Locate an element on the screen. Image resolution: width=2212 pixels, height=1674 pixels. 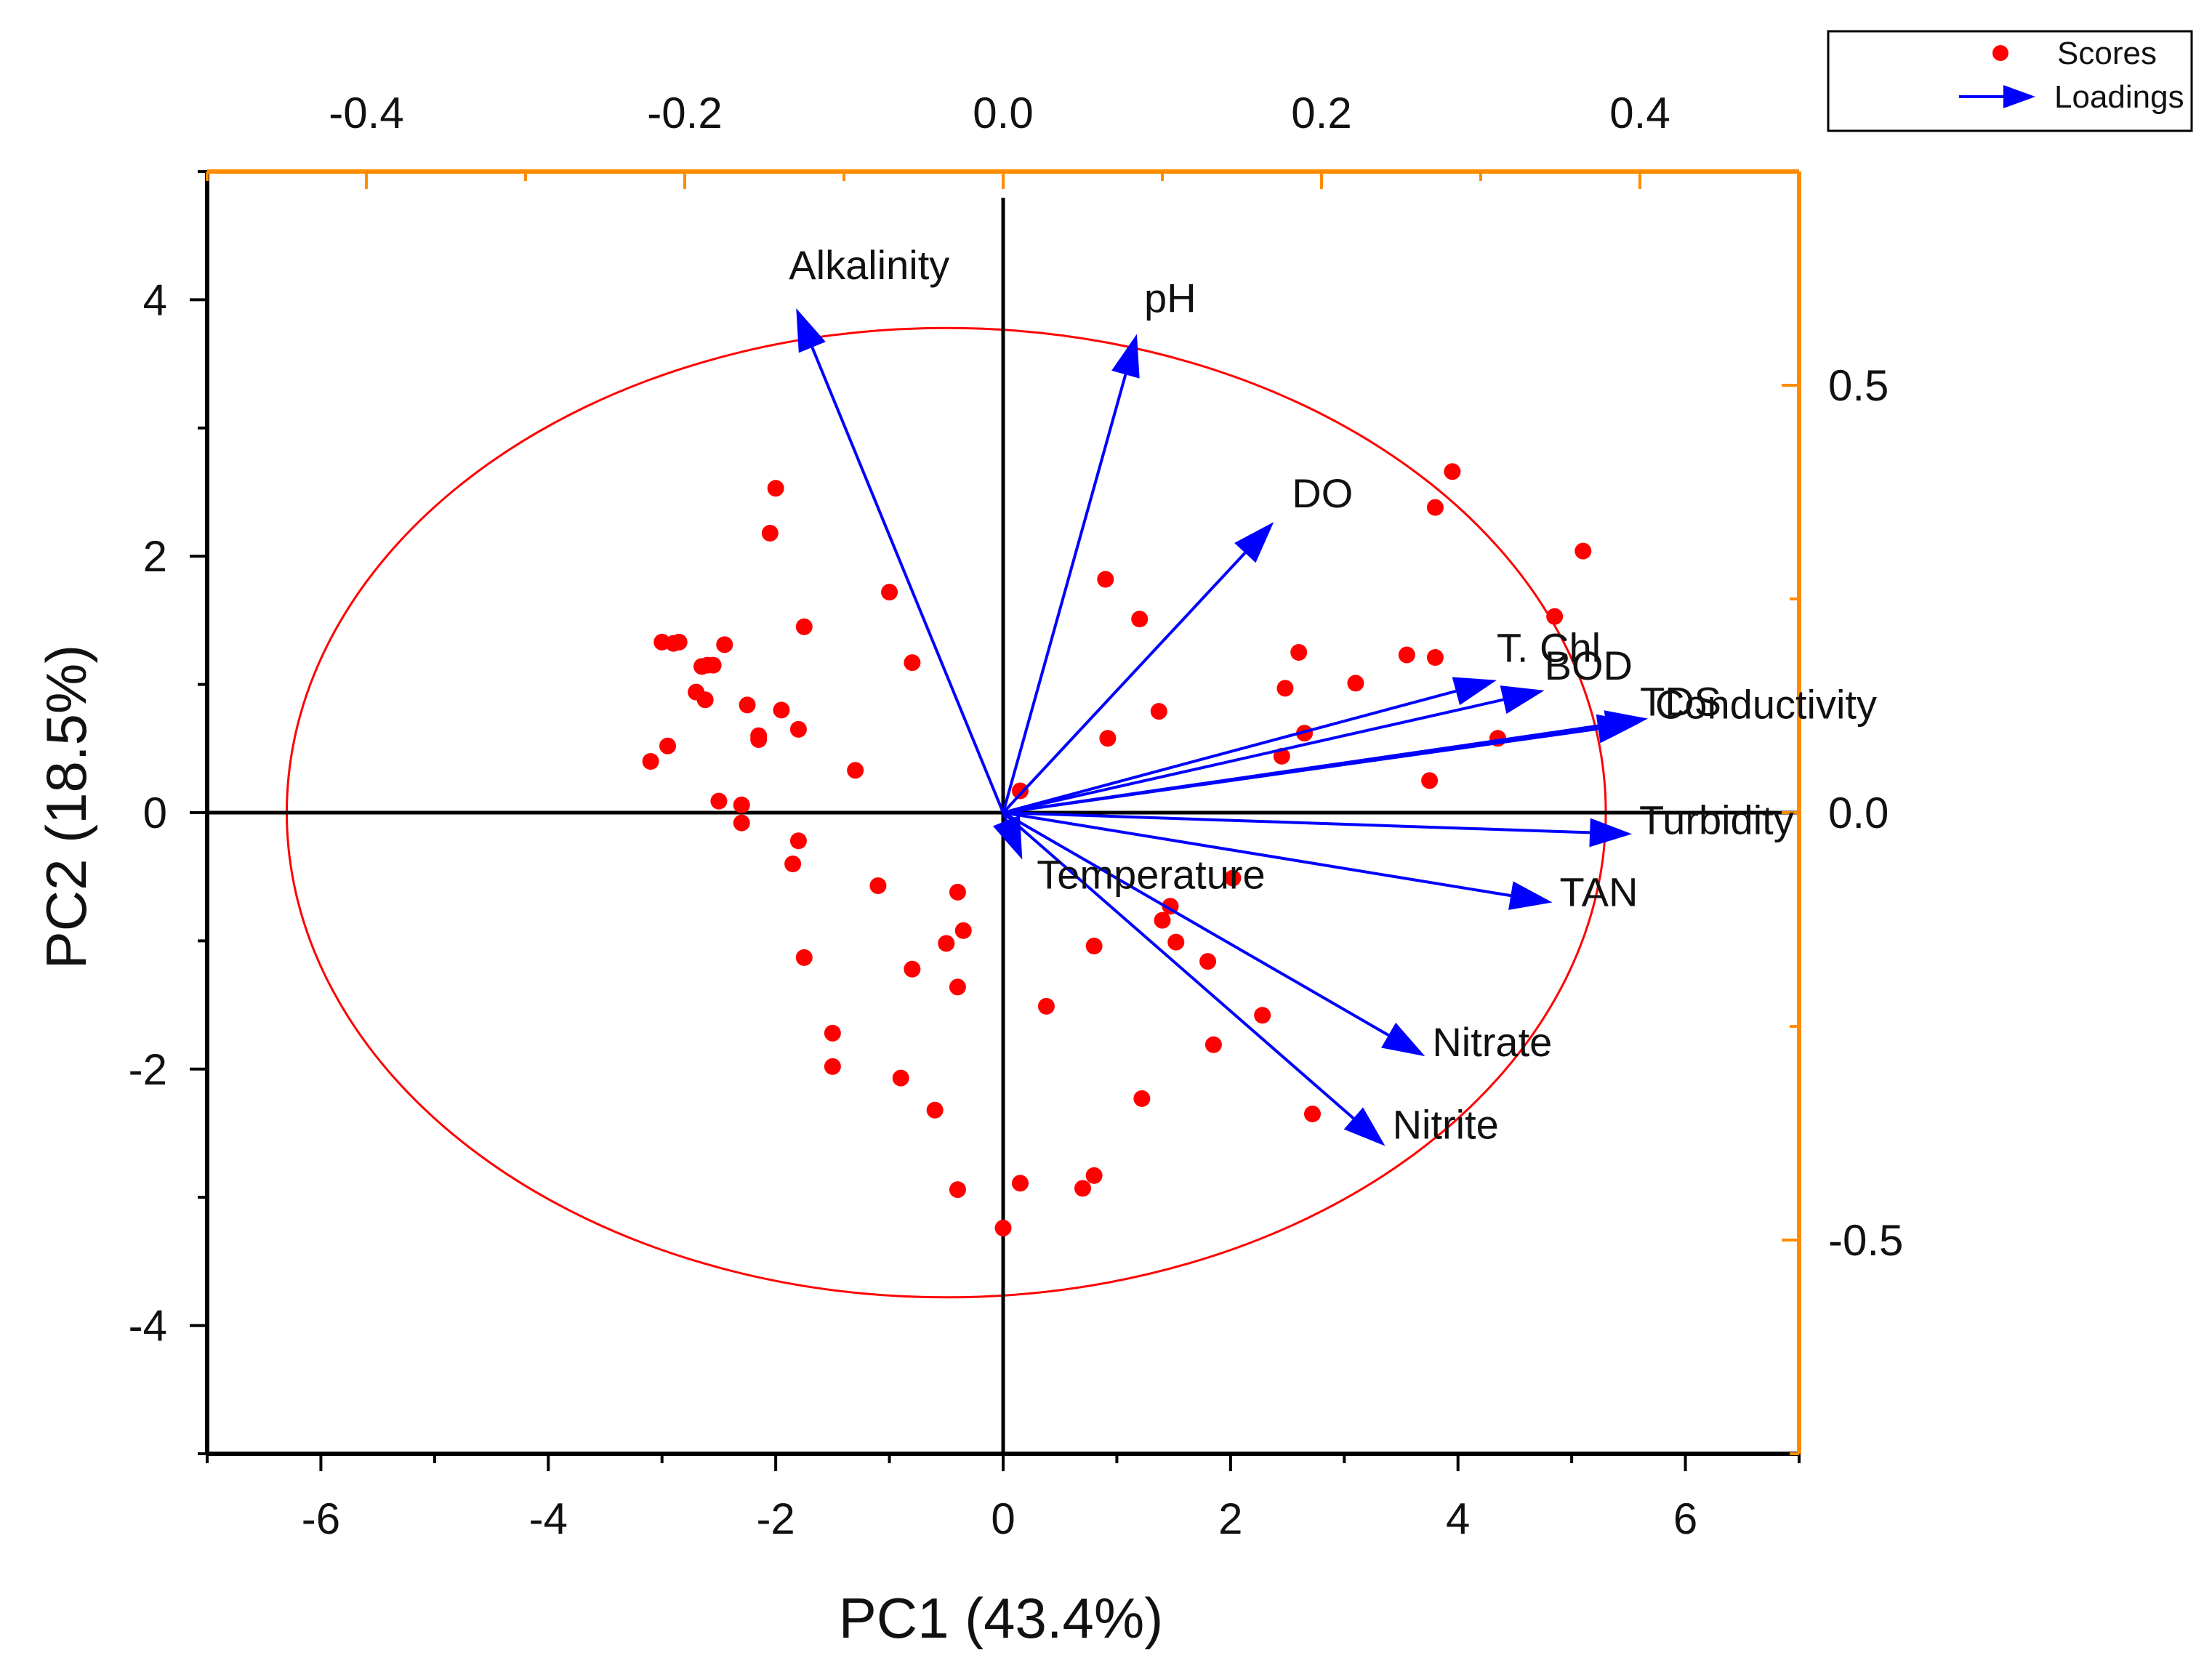
legend-loadings-label: Loadings is located at coordinates (2119, 97).